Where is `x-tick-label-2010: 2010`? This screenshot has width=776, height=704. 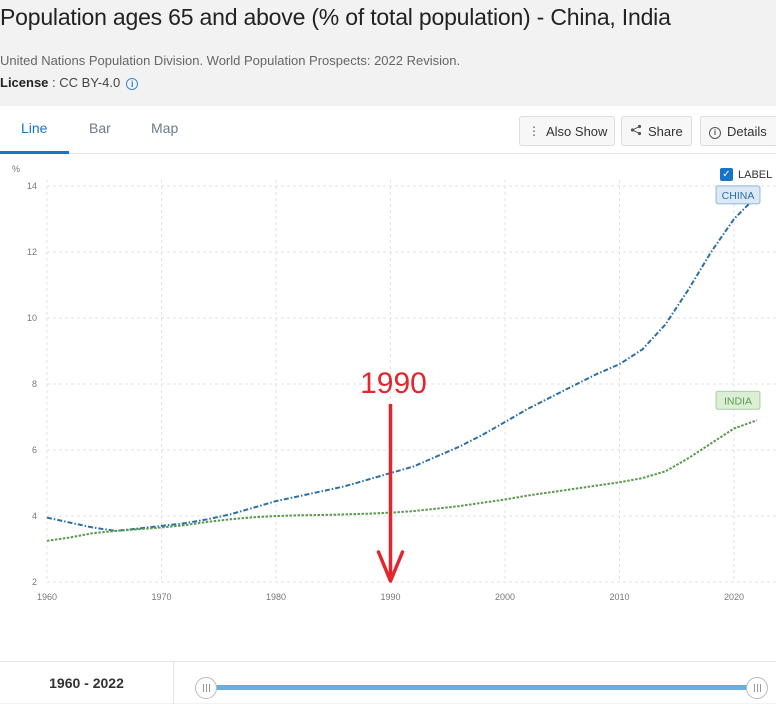
x-tick-label-2010: 2010 is located at coordinates (619, 597).